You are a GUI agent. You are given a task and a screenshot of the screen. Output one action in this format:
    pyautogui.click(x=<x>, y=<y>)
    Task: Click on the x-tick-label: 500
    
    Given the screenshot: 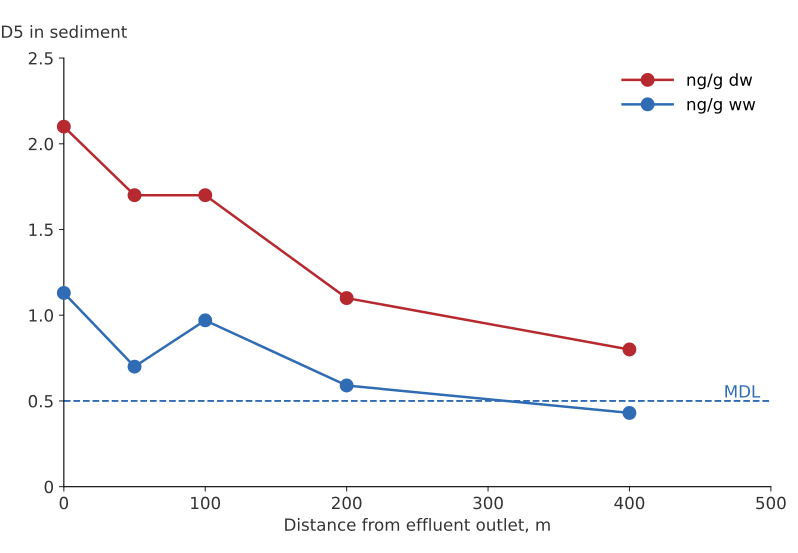 What is the action you would take?
    pyautogui.click(x=771, y=503)
    